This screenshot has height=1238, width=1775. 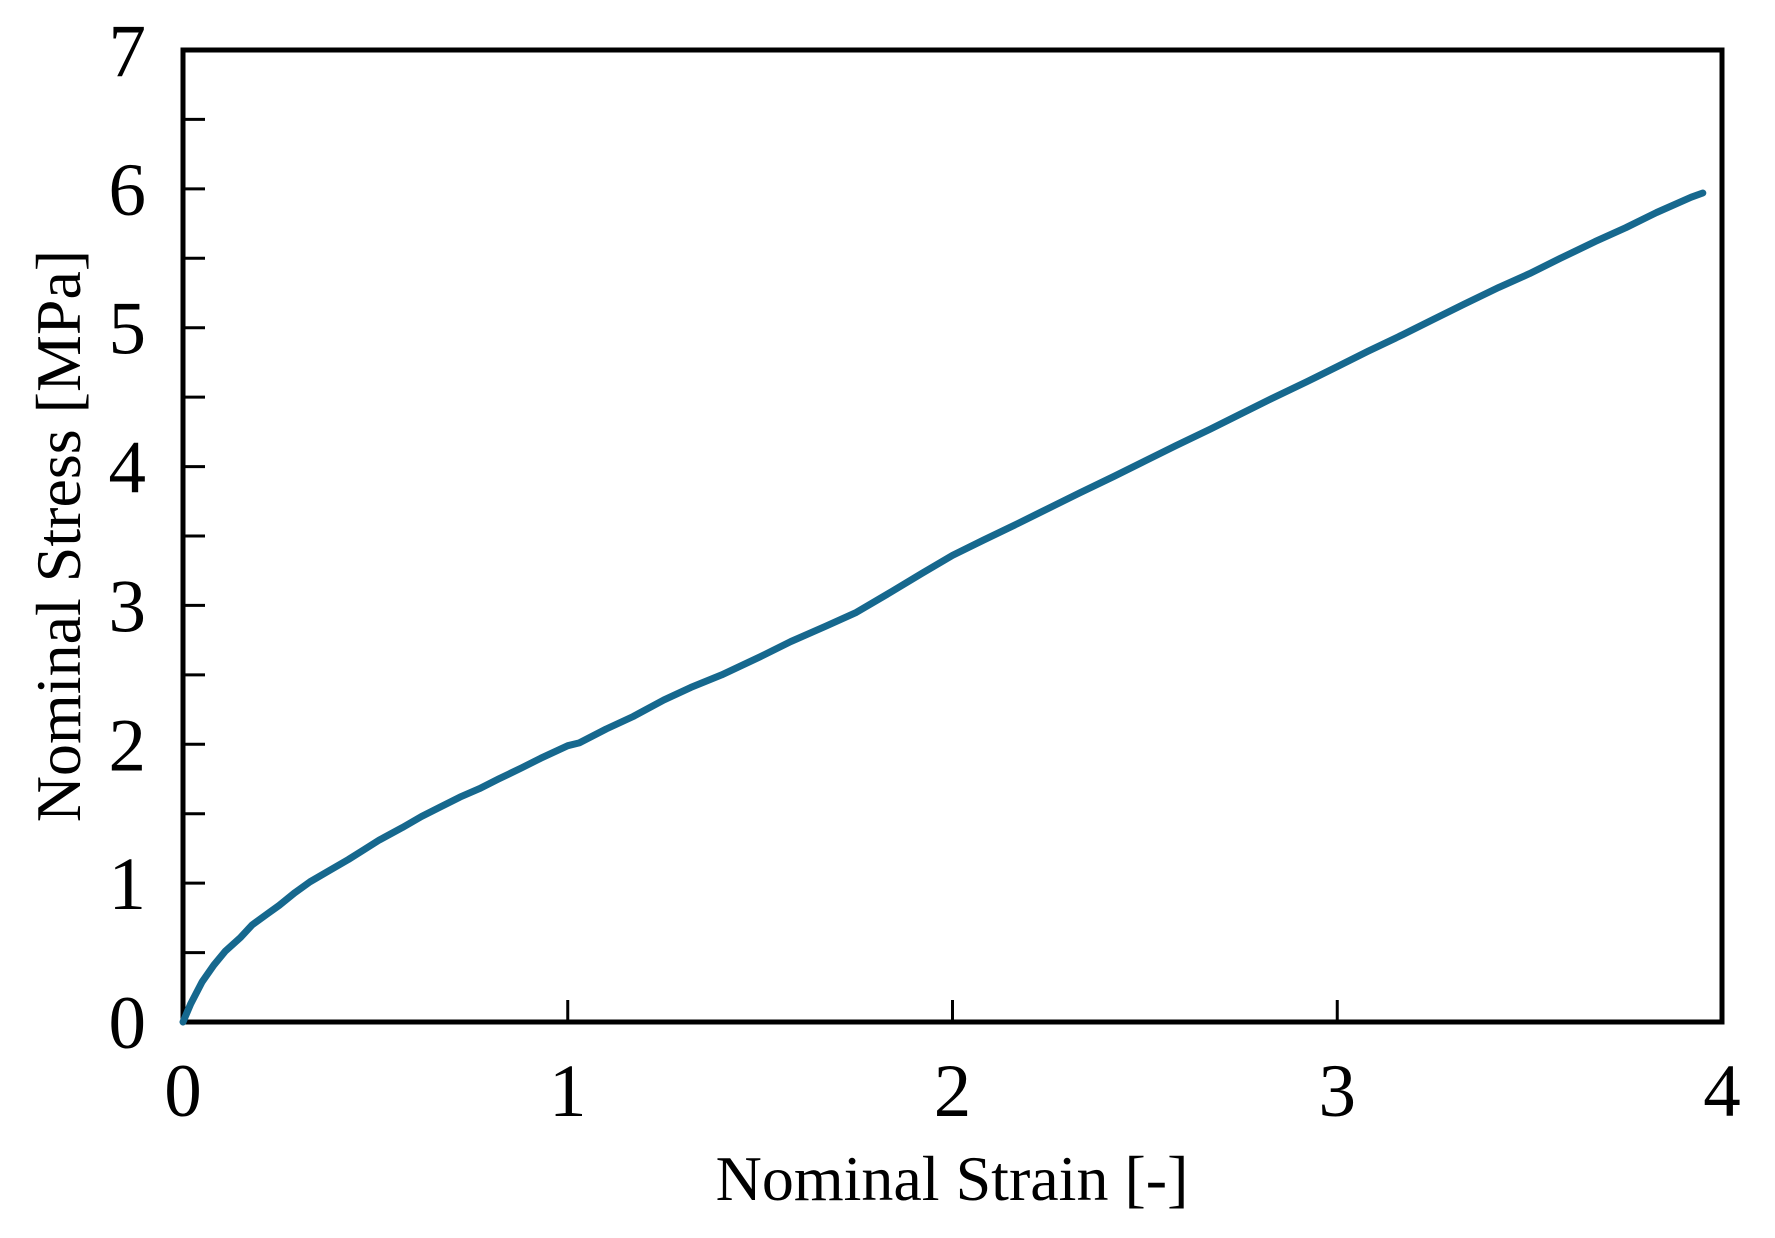 I want to click on x-tick-label: 1, so click(x=568, y=1091).